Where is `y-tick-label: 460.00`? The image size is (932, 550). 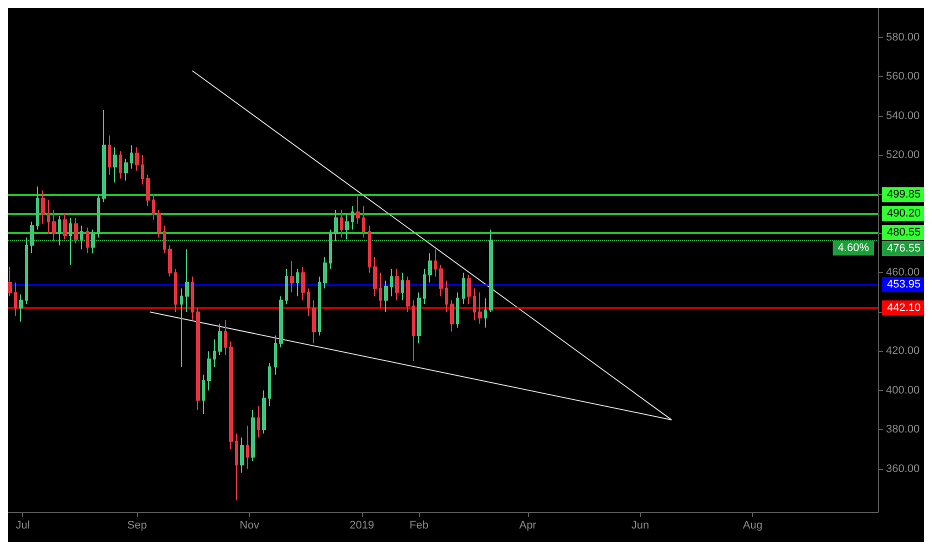 y-tick-label: 460.00 is located at coordinates (903, 272).